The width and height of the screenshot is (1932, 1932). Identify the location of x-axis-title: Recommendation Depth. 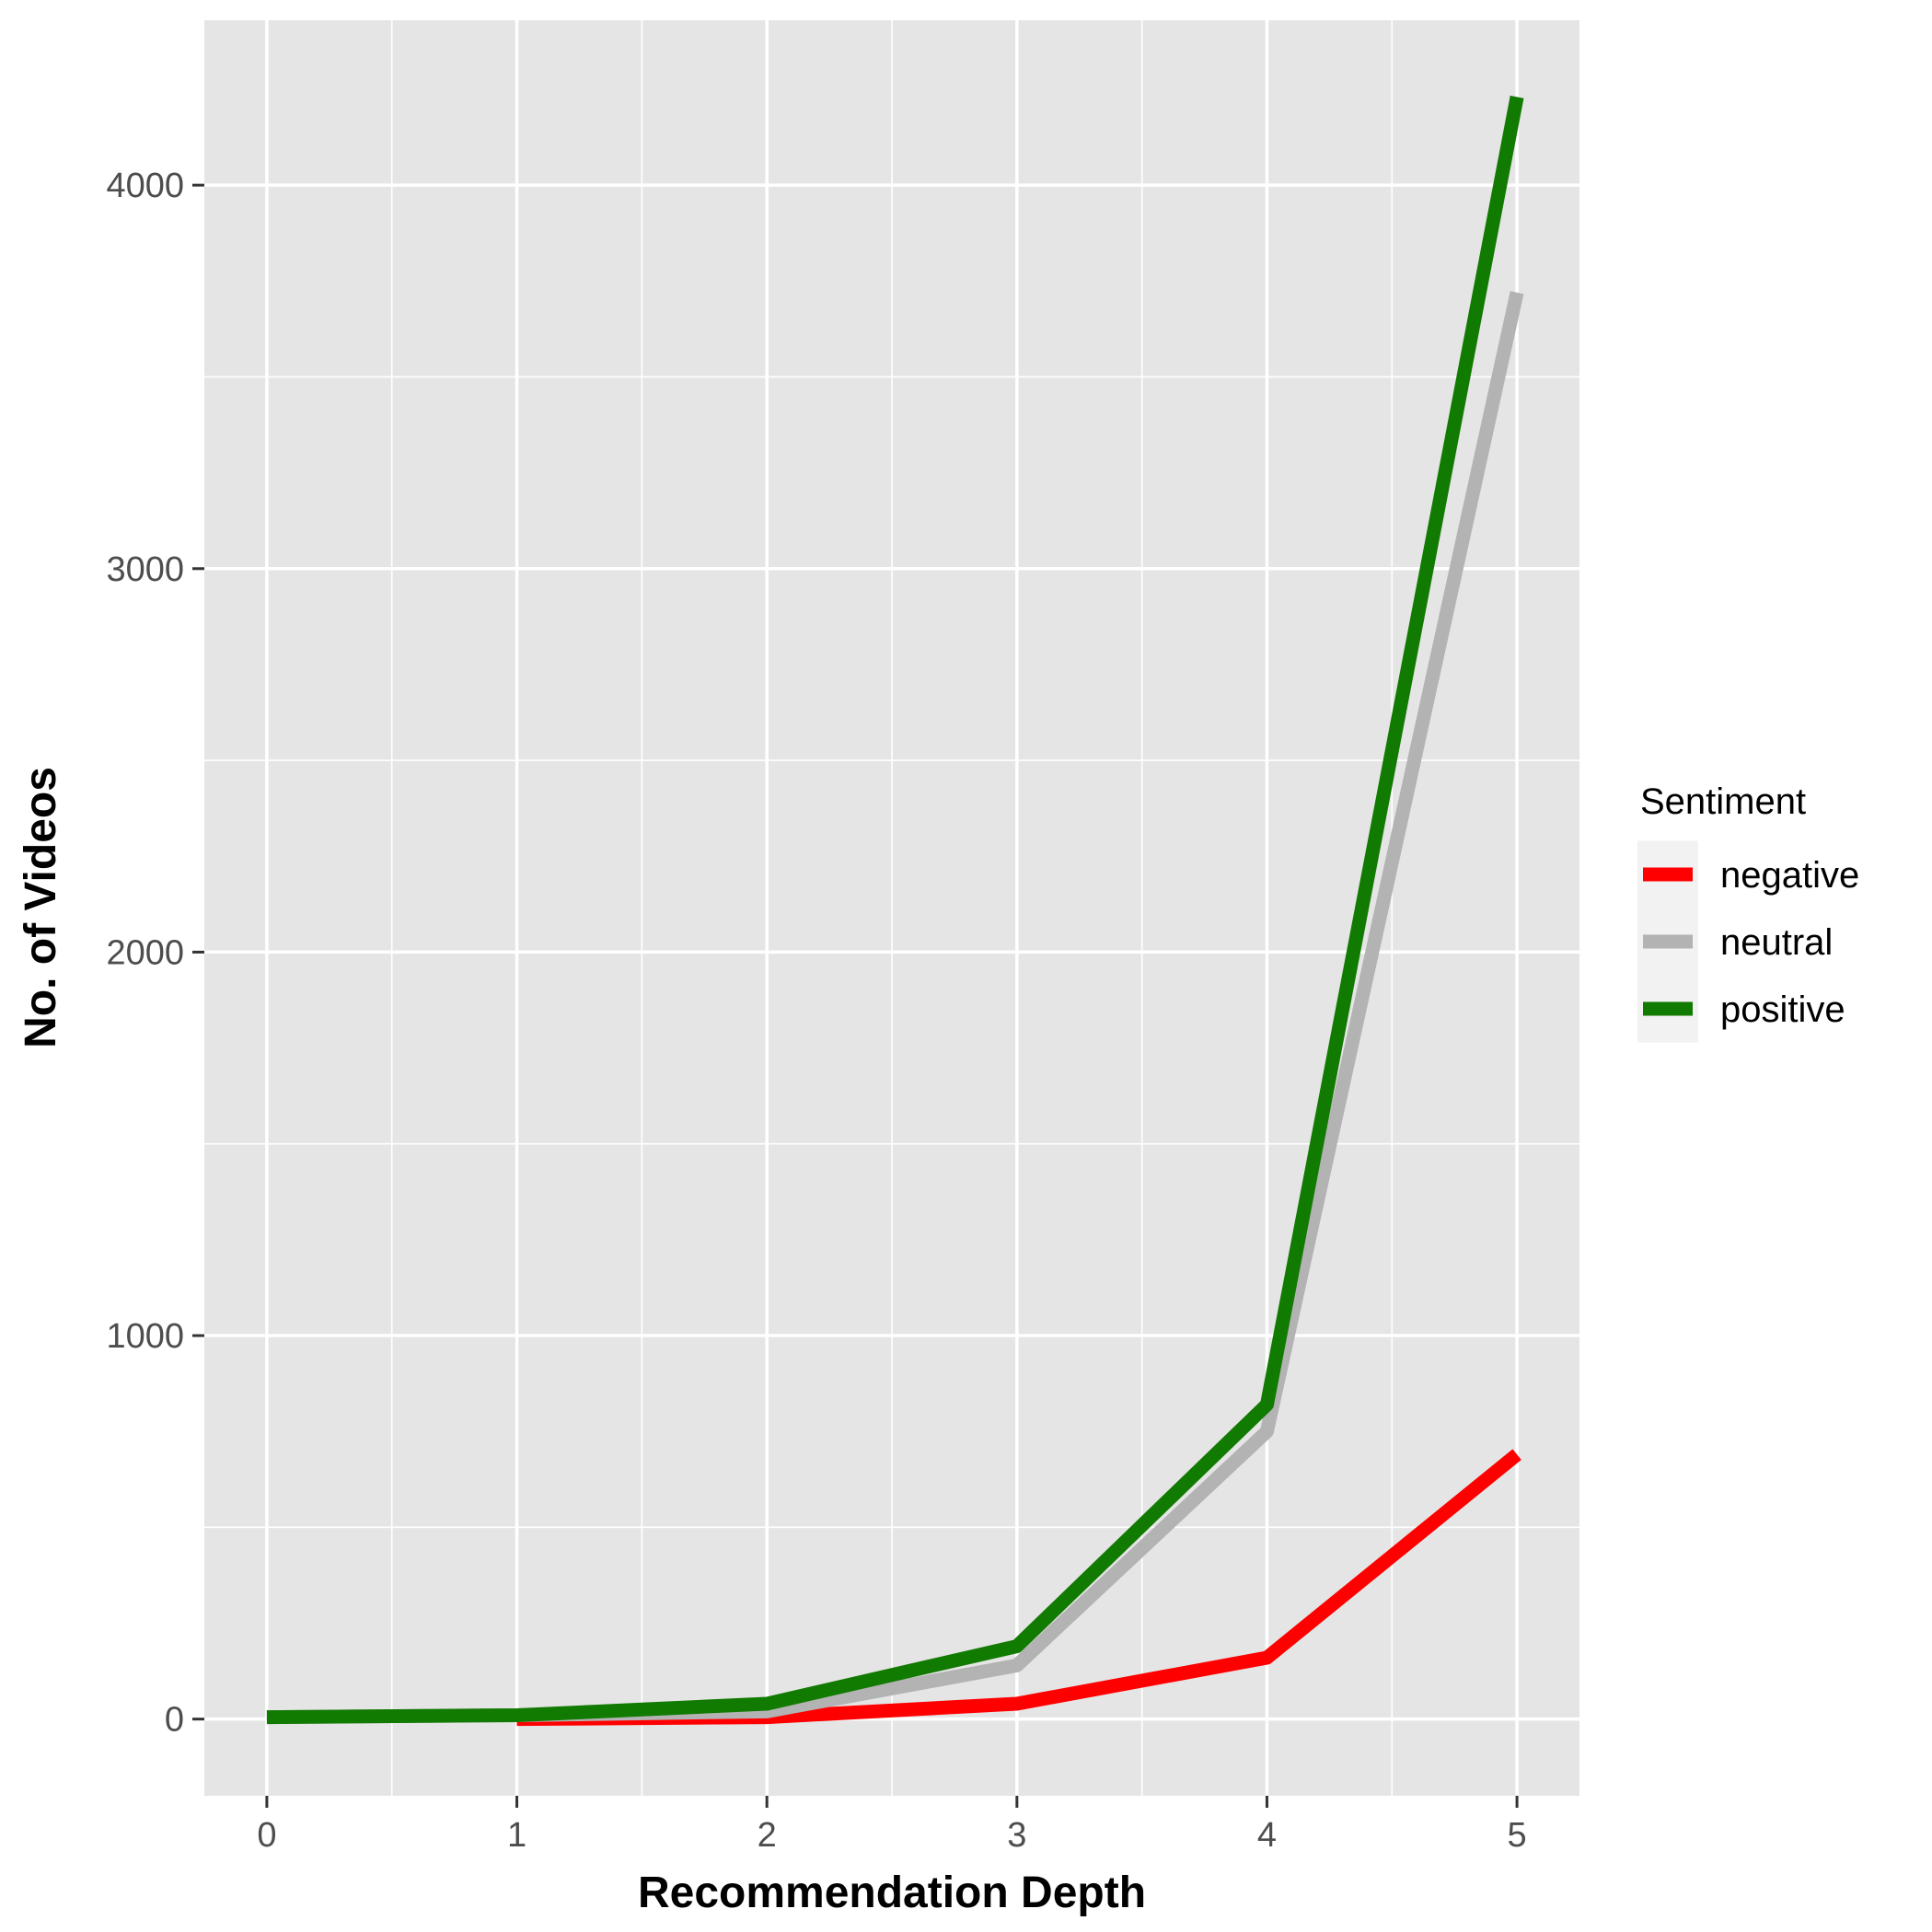
(892, 1893).